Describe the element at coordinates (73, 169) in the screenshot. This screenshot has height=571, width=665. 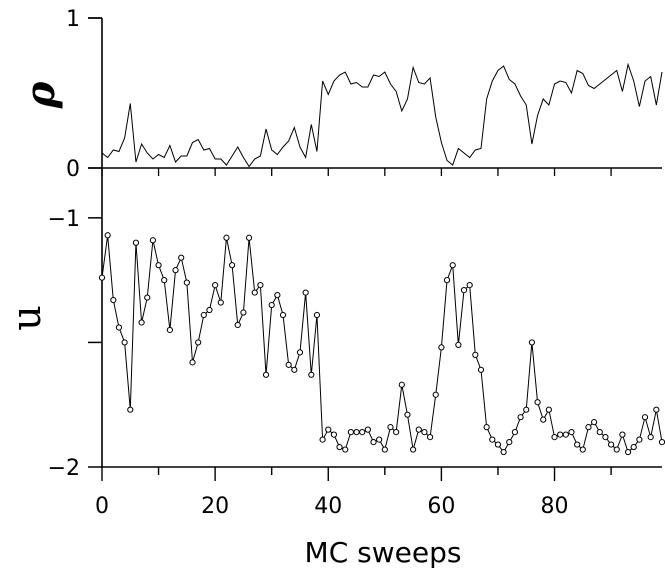
I see `y-tick-label: 0` at that location.